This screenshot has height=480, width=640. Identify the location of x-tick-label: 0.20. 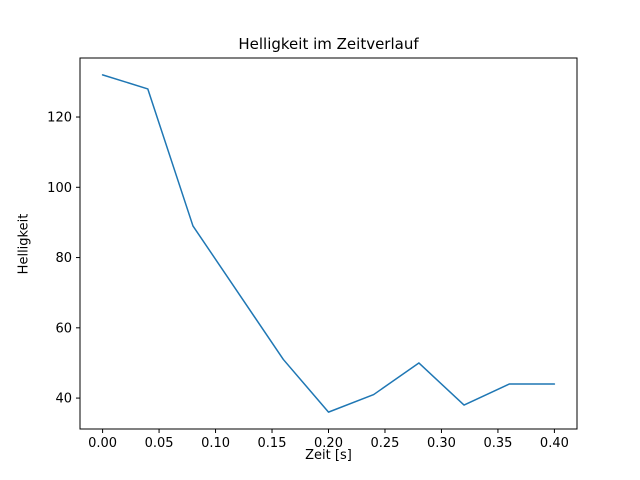
(328, 443).